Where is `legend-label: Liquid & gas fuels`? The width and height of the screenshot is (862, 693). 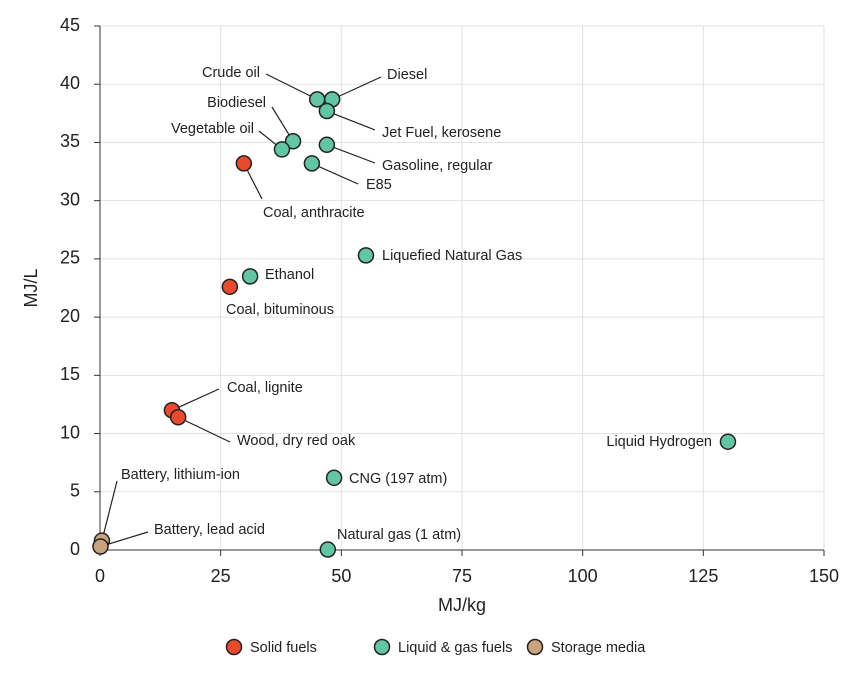
legend-label: Liquid & gas fuels is located at coordinates (455, 648).